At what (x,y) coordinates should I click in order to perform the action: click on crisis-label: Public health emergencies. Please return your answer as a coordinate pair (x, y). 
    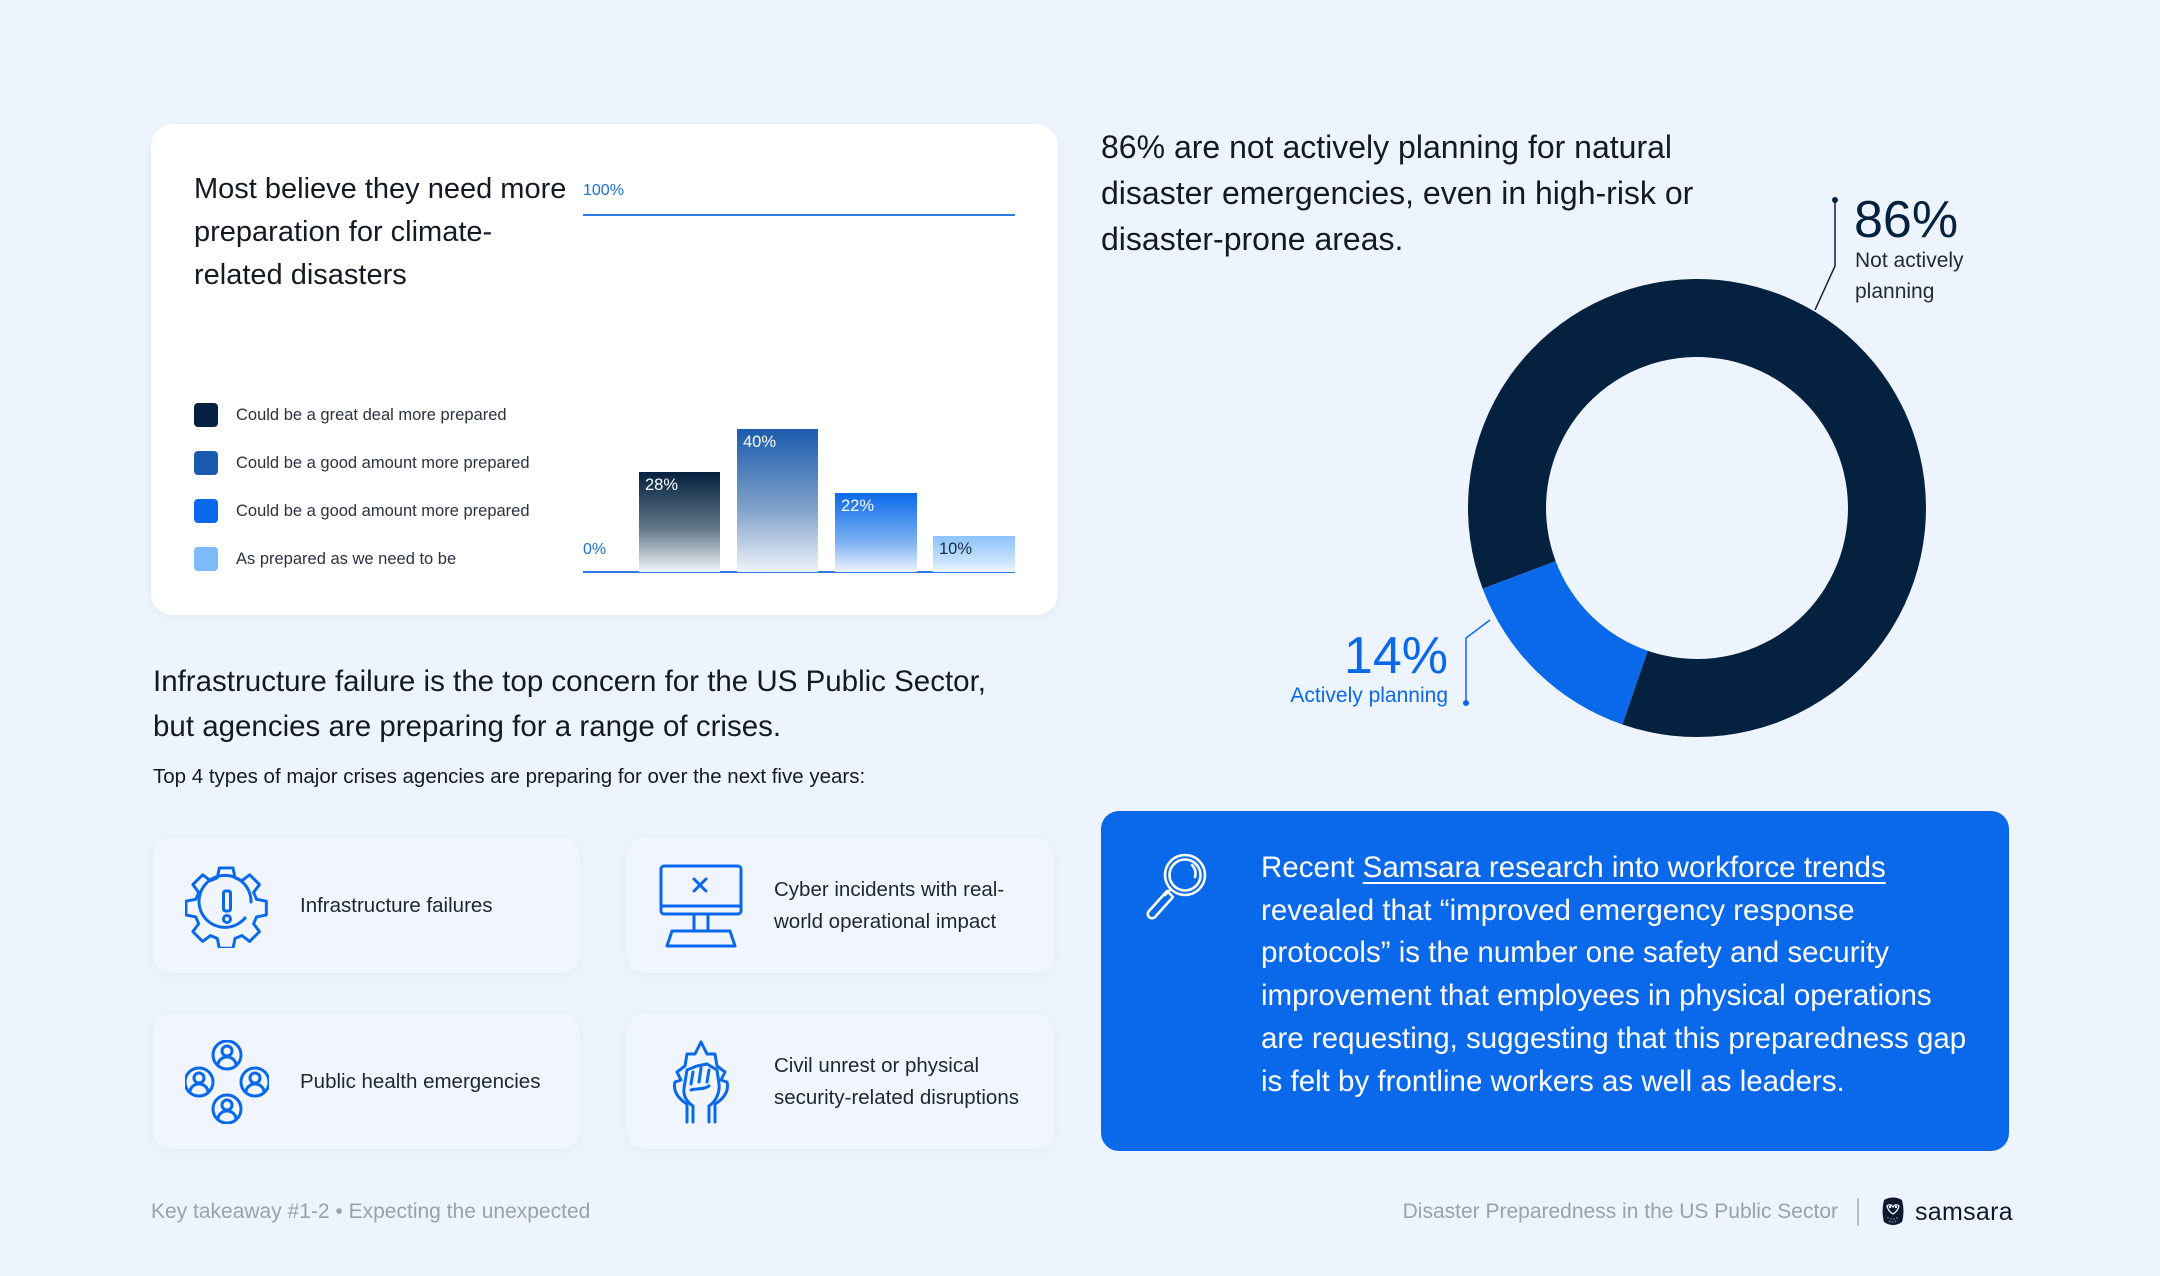
    Looking at the image, I should click on (420, 1081).